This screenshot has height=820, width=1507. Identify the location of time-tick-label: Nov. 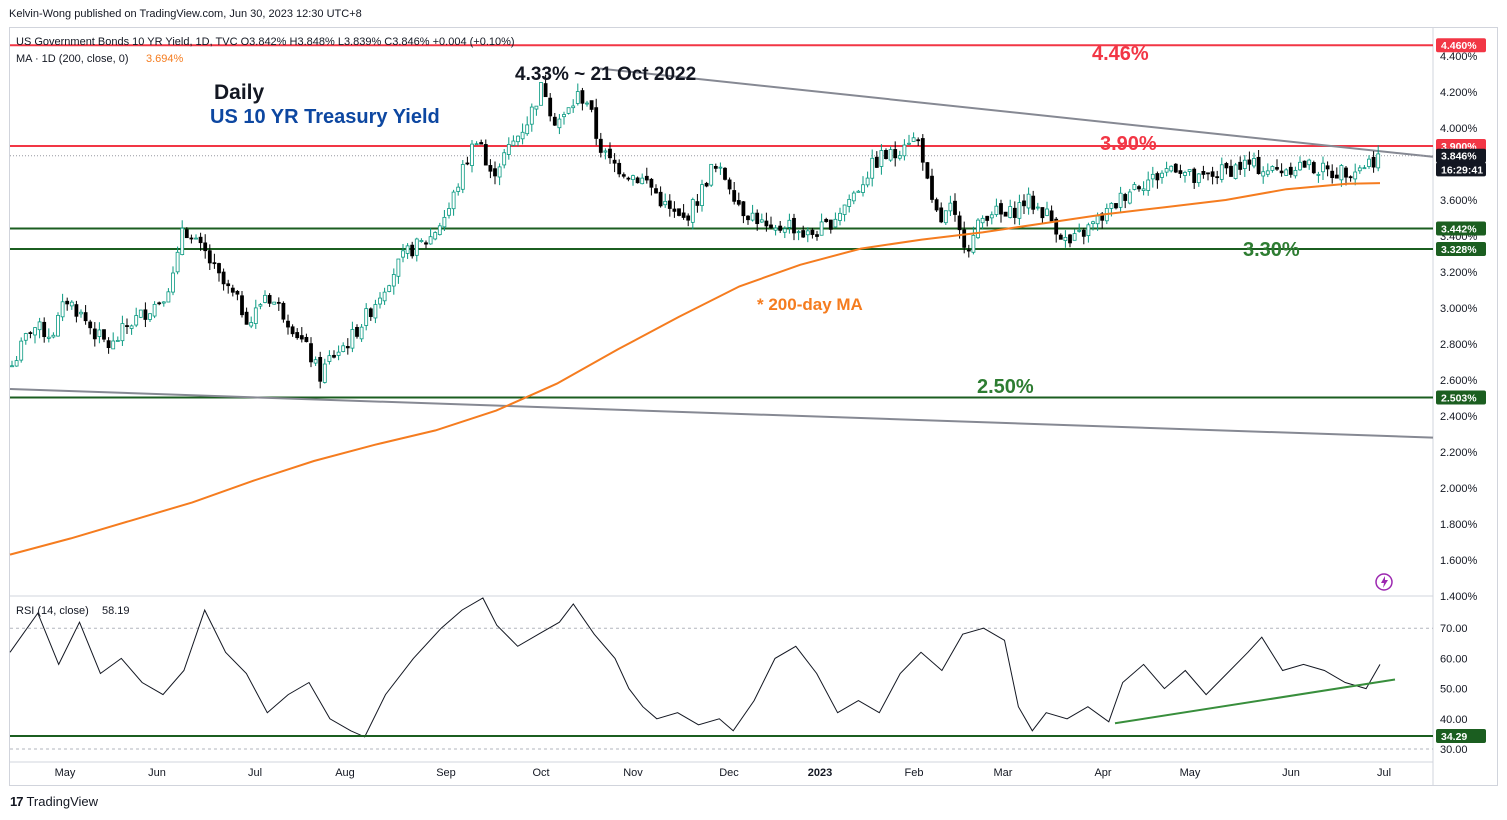
(633, 773).